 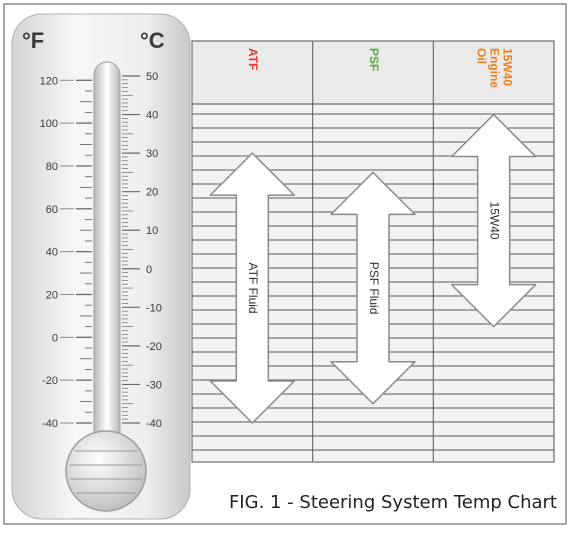 What do you see at coordinates (253, 59) in the screenshot?
I see `column-header-1: ATF` at bounding box center [253, 59].